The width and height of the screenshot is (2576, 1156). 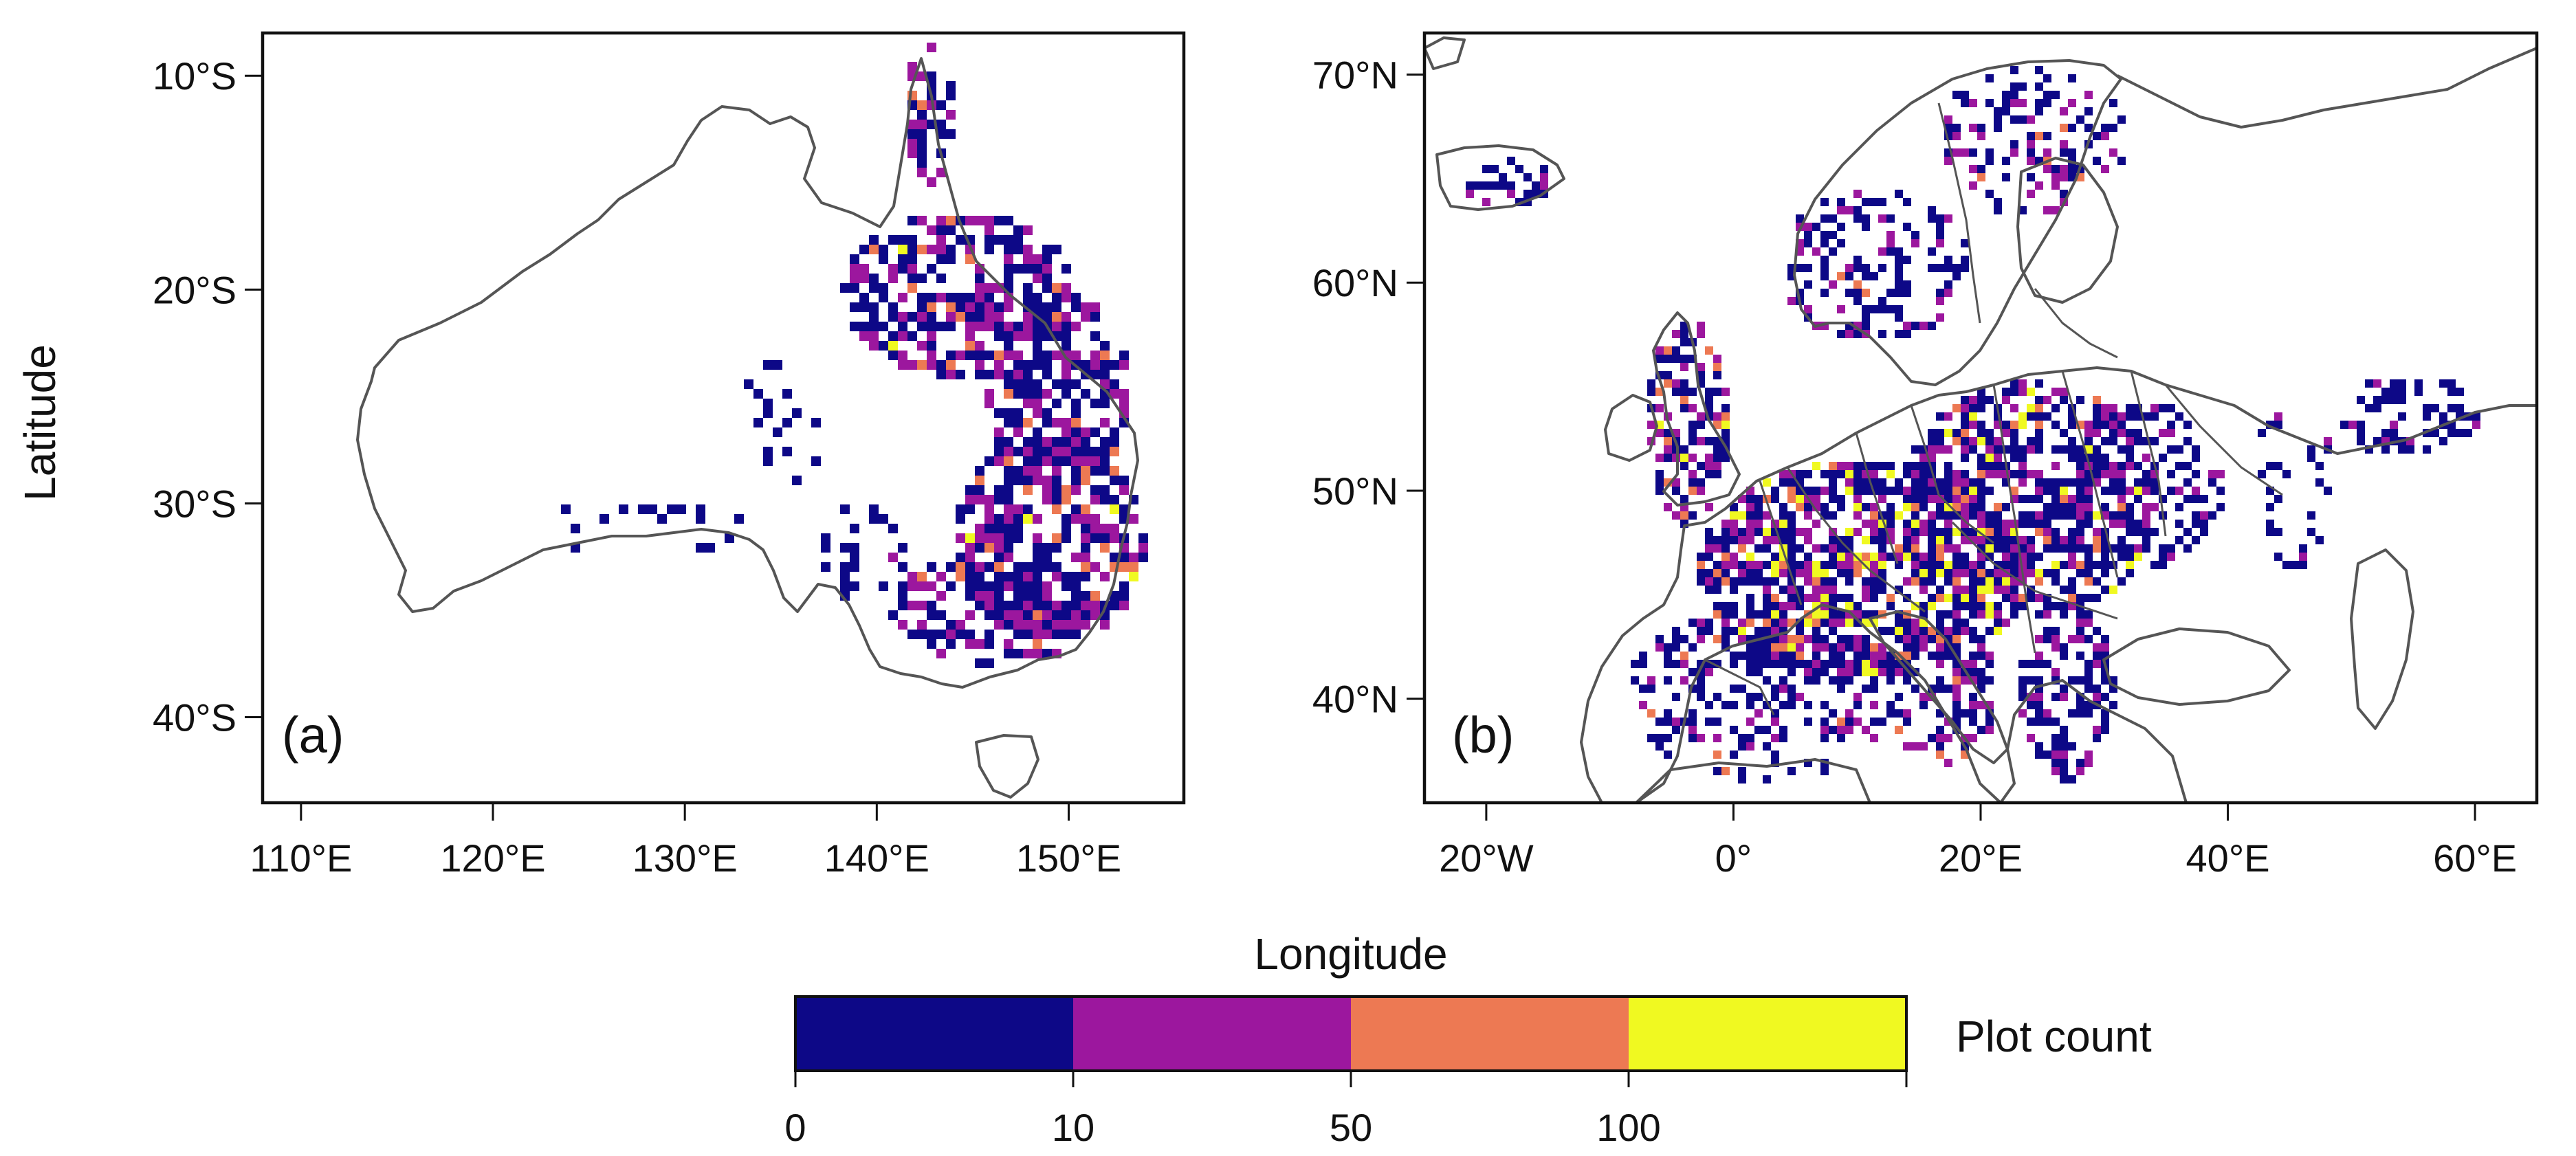 I want to click on legend-tick-0: 0, so click(x=795, y=1127).